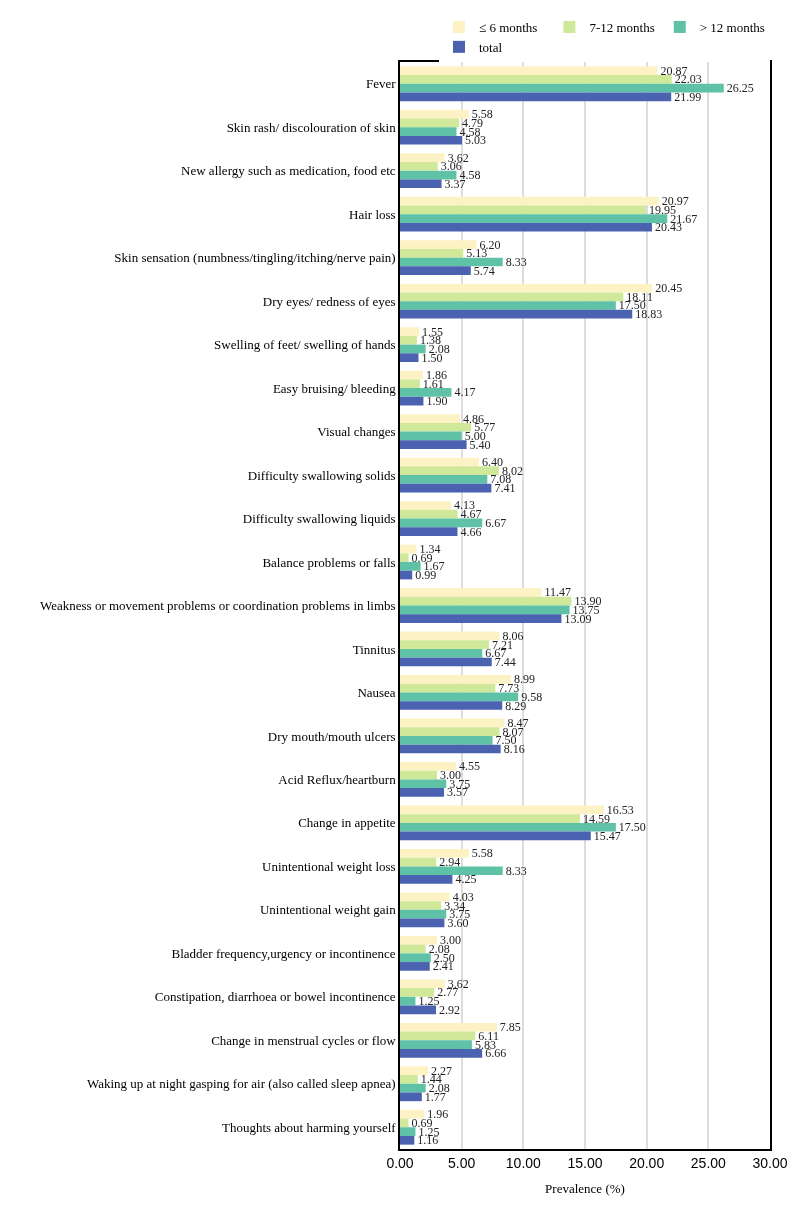  What do you see at coordinates (508, 28) in the screenshot?
I see `legend-label: ≤ 6 months` at bounding box center [508, 28].